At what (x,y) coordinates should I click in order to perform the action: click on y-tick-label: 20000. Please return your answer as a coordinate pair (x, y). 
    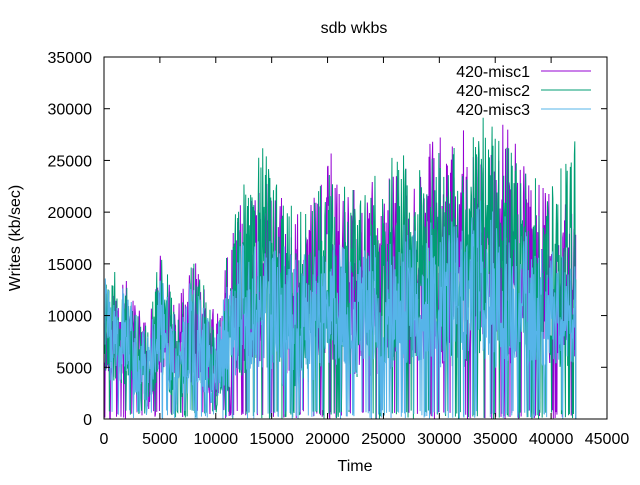
    Looking at the image, I should click on (70, 213).